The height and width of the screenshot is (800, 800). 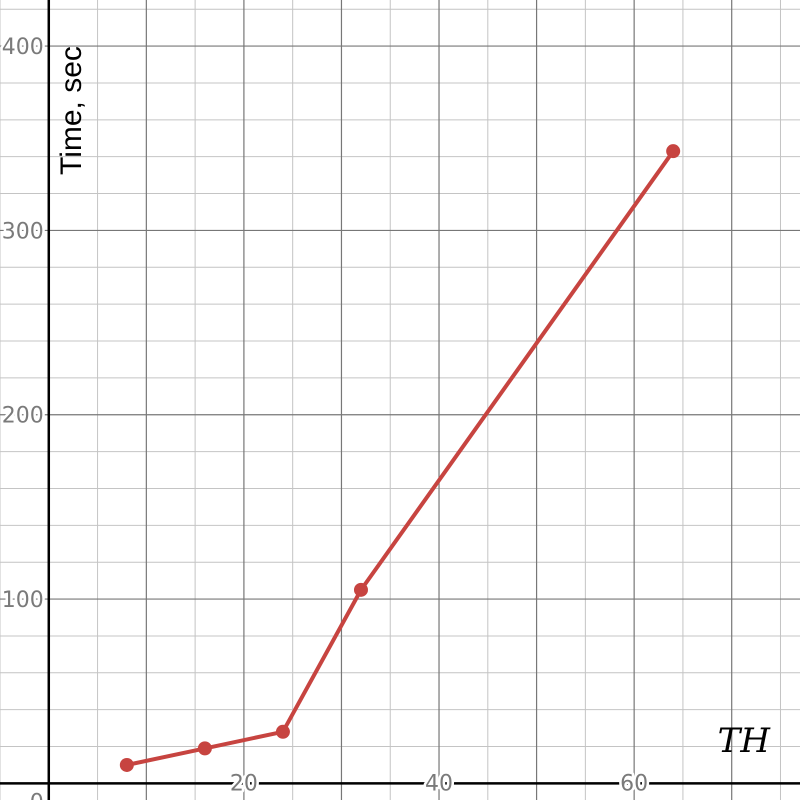 I want to click on x-tick-label: 60, so click(x=634, y=783).